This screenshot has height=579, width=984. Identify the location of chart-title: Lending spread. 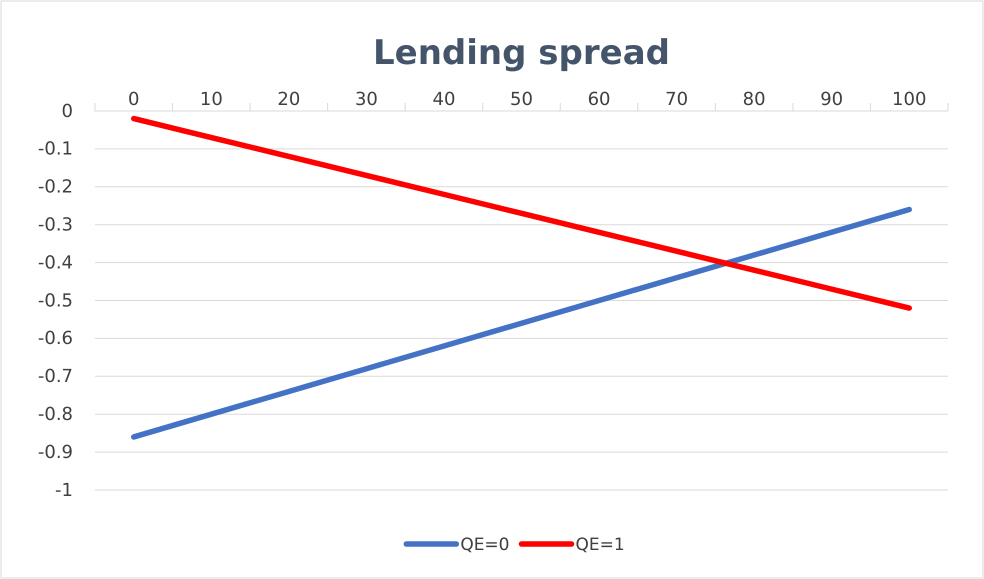
(521, 53).